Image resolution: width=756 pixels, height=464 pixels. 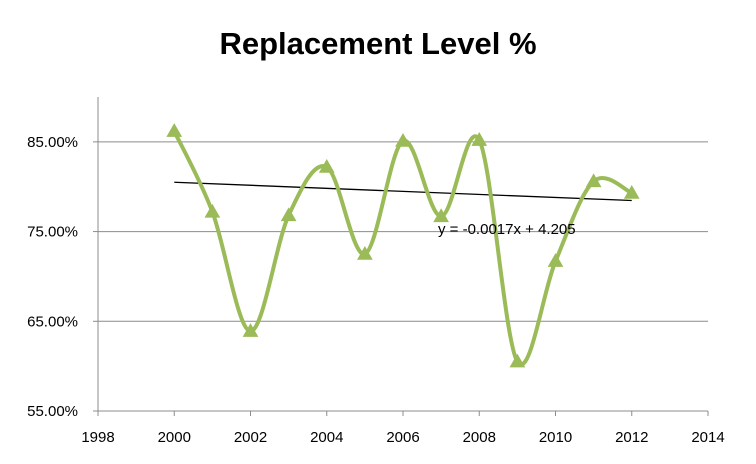 I want to click on x-tick-label: 2008, so click(x=479, y=437).